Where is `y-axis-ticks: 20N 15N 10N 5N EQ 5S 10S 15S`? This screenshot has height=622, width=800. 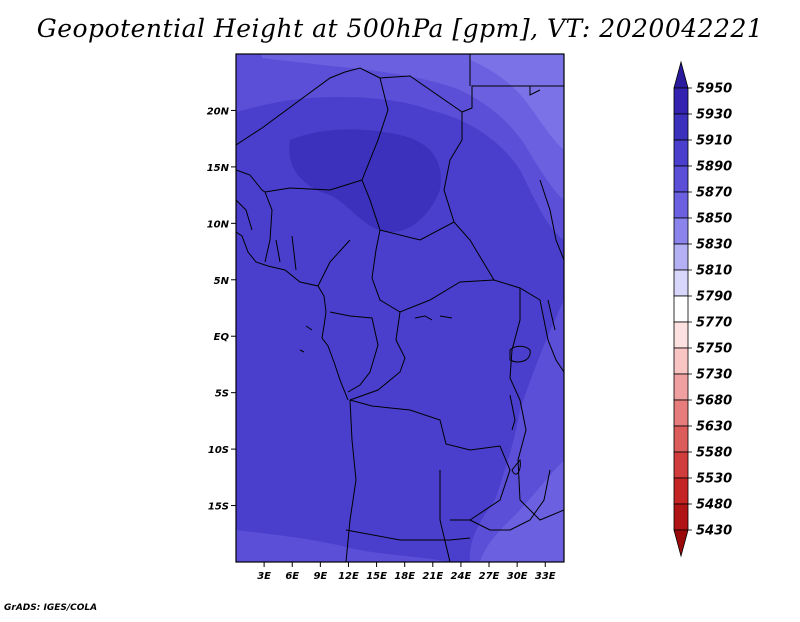 y-axis-ticks: 20N 15N 10N 5N EQ 5S 10S 15S is located at coordinates (221, 309).